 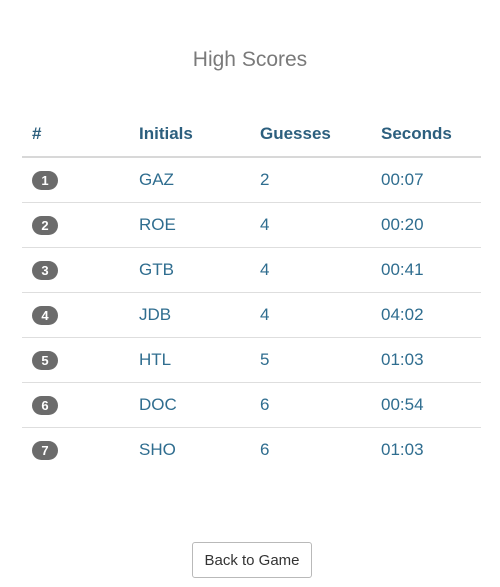 I want to click on rank-badge: 5, so click(x=45, y=360).